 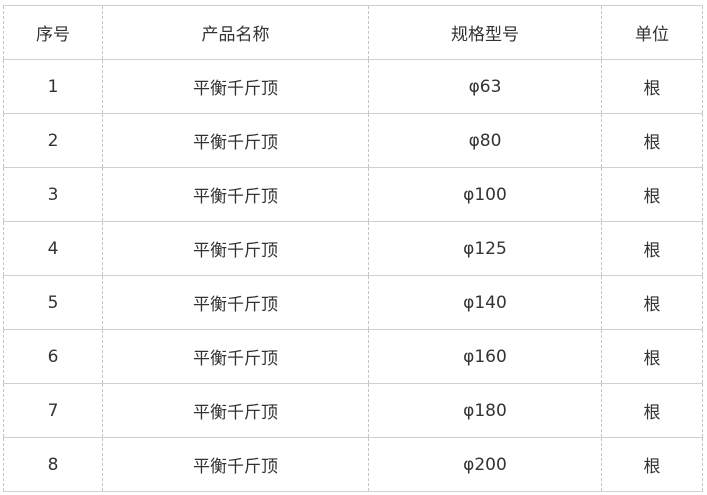 I want to click on table-row: 3 平衡千斤顶 φ100 根, so click(x=353, y=194).